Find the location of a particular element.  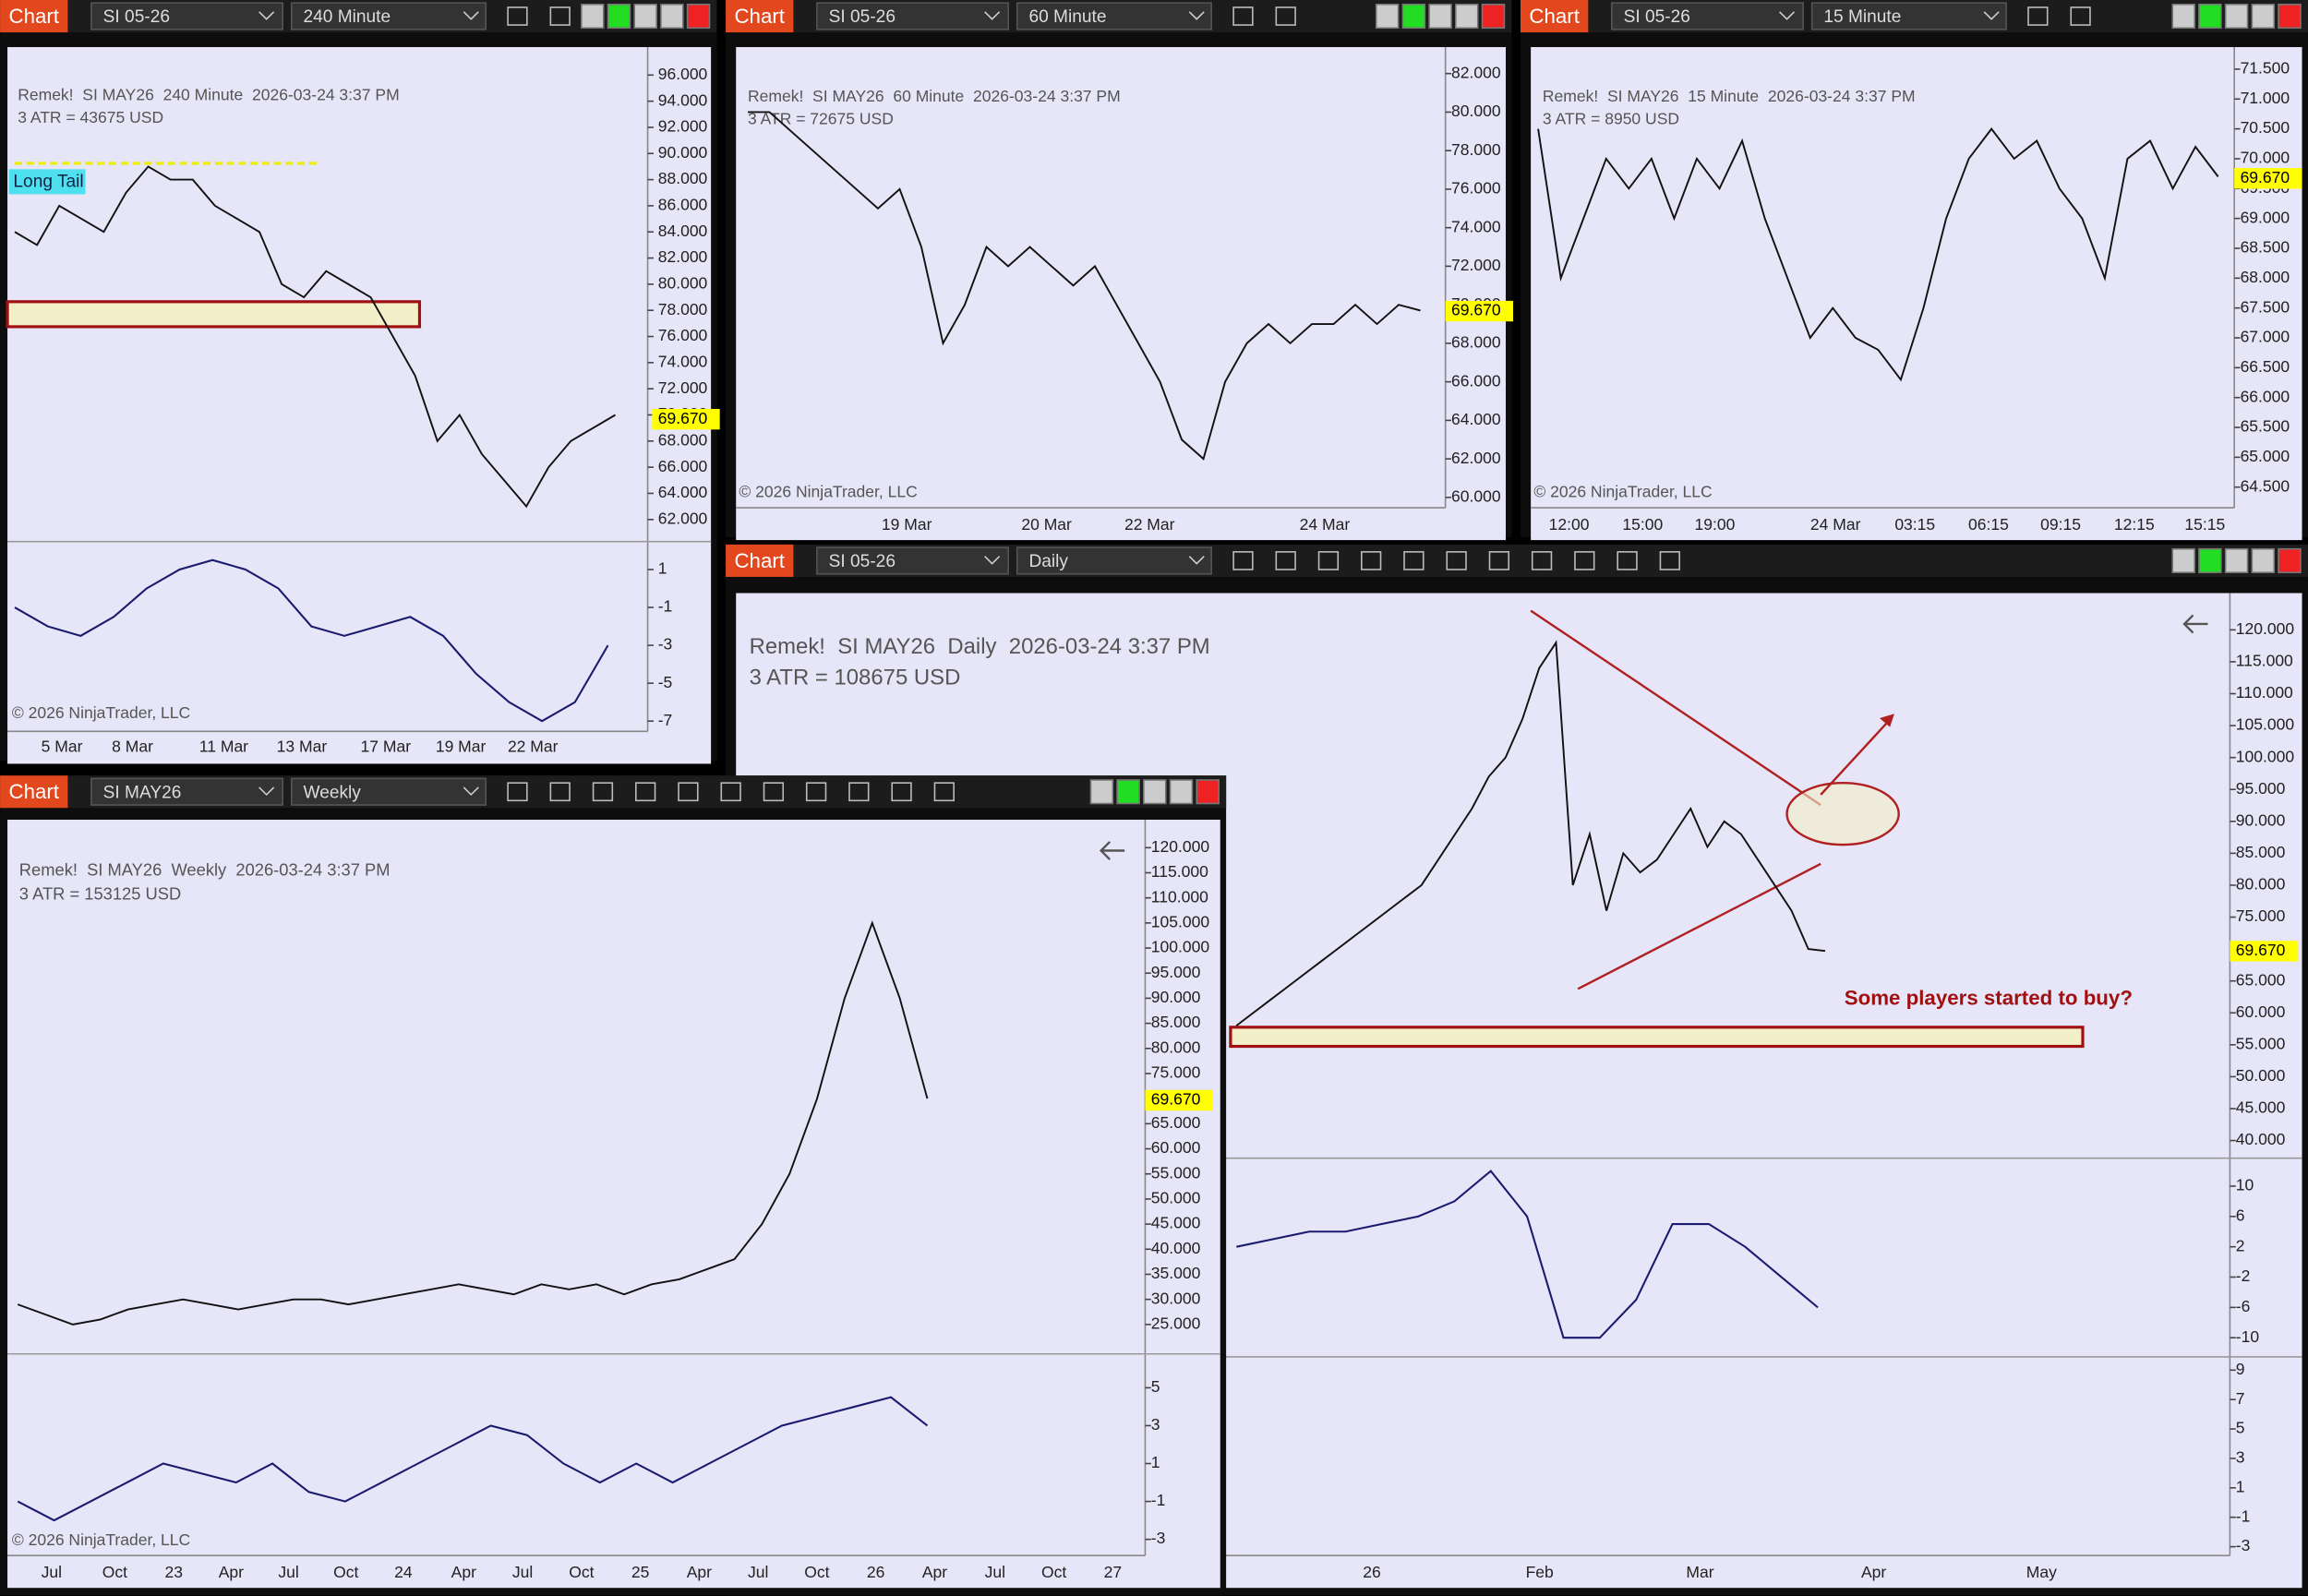

atr-label: 3 ATR = 72675 USD is located at coordinates (821, 118).